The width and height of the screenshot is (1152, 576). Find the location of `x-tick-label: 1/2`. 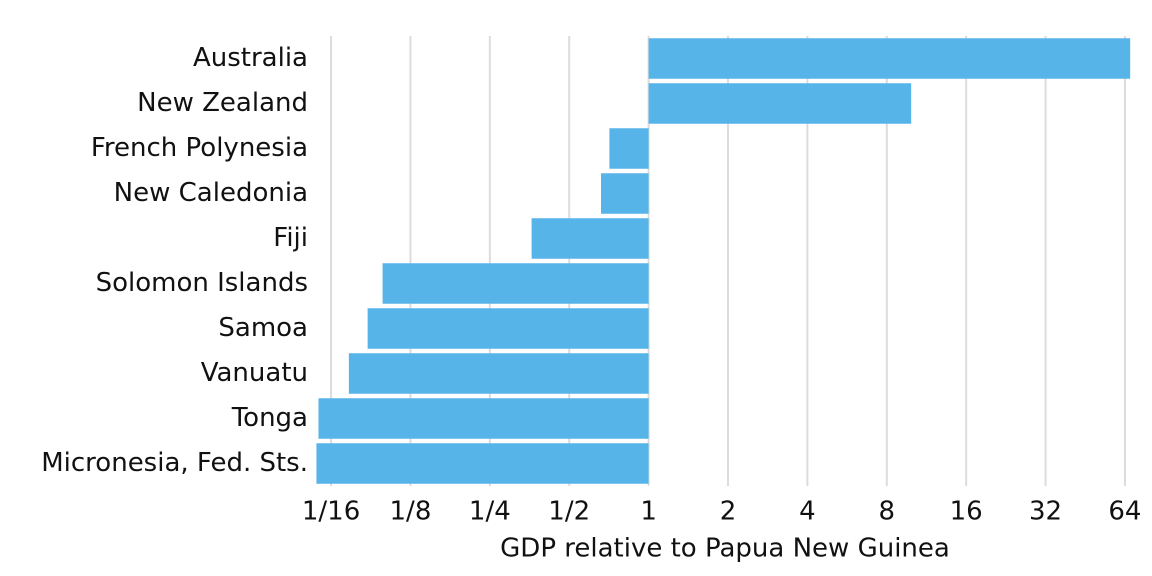

x-tick-label: 1/2 is located at coordinates (569, 512).